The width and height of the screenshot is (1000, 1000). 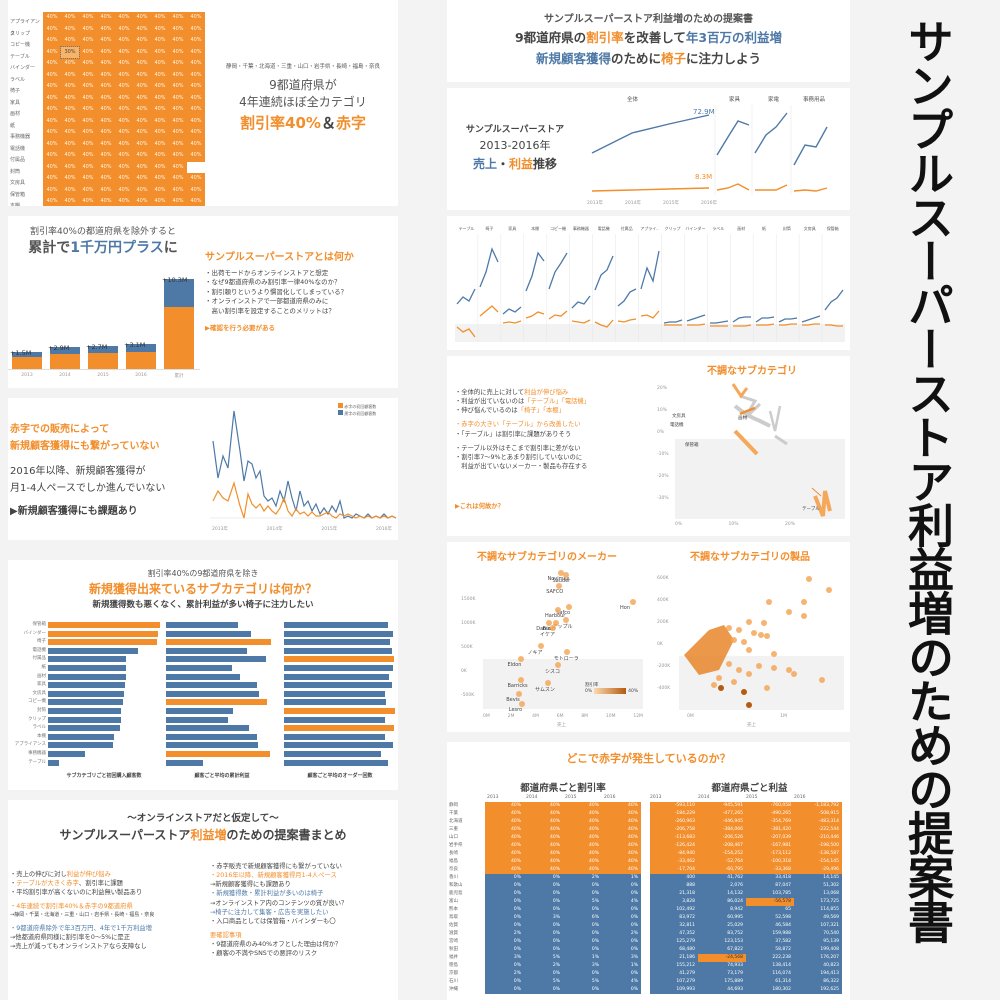 I want to click on profit-cell: -17,704, so click(x=674, y=870).